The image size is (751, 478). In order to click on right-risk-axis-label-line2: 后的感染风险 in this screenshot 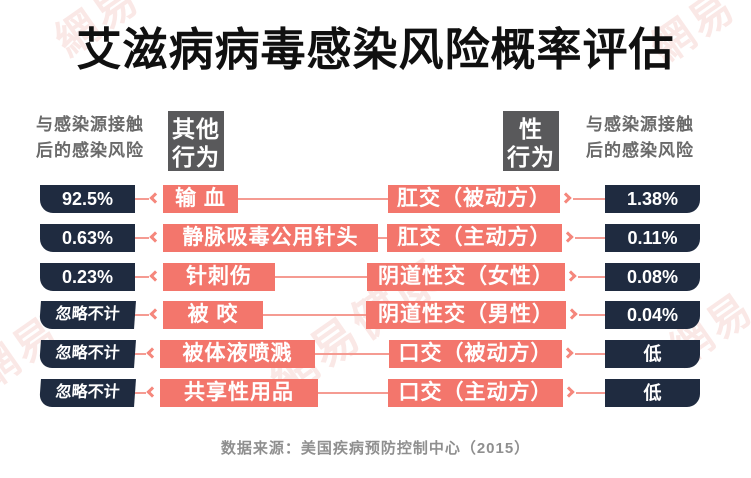, I will do `click(640, 151)`.